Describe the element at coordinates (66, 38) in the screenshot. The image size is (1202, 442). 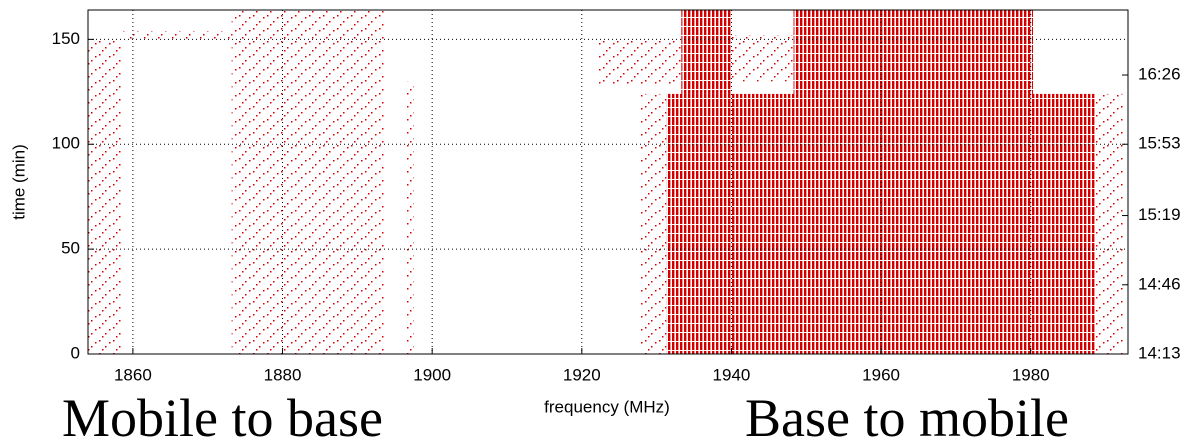
I see `y-tick-label: 150` at that location.